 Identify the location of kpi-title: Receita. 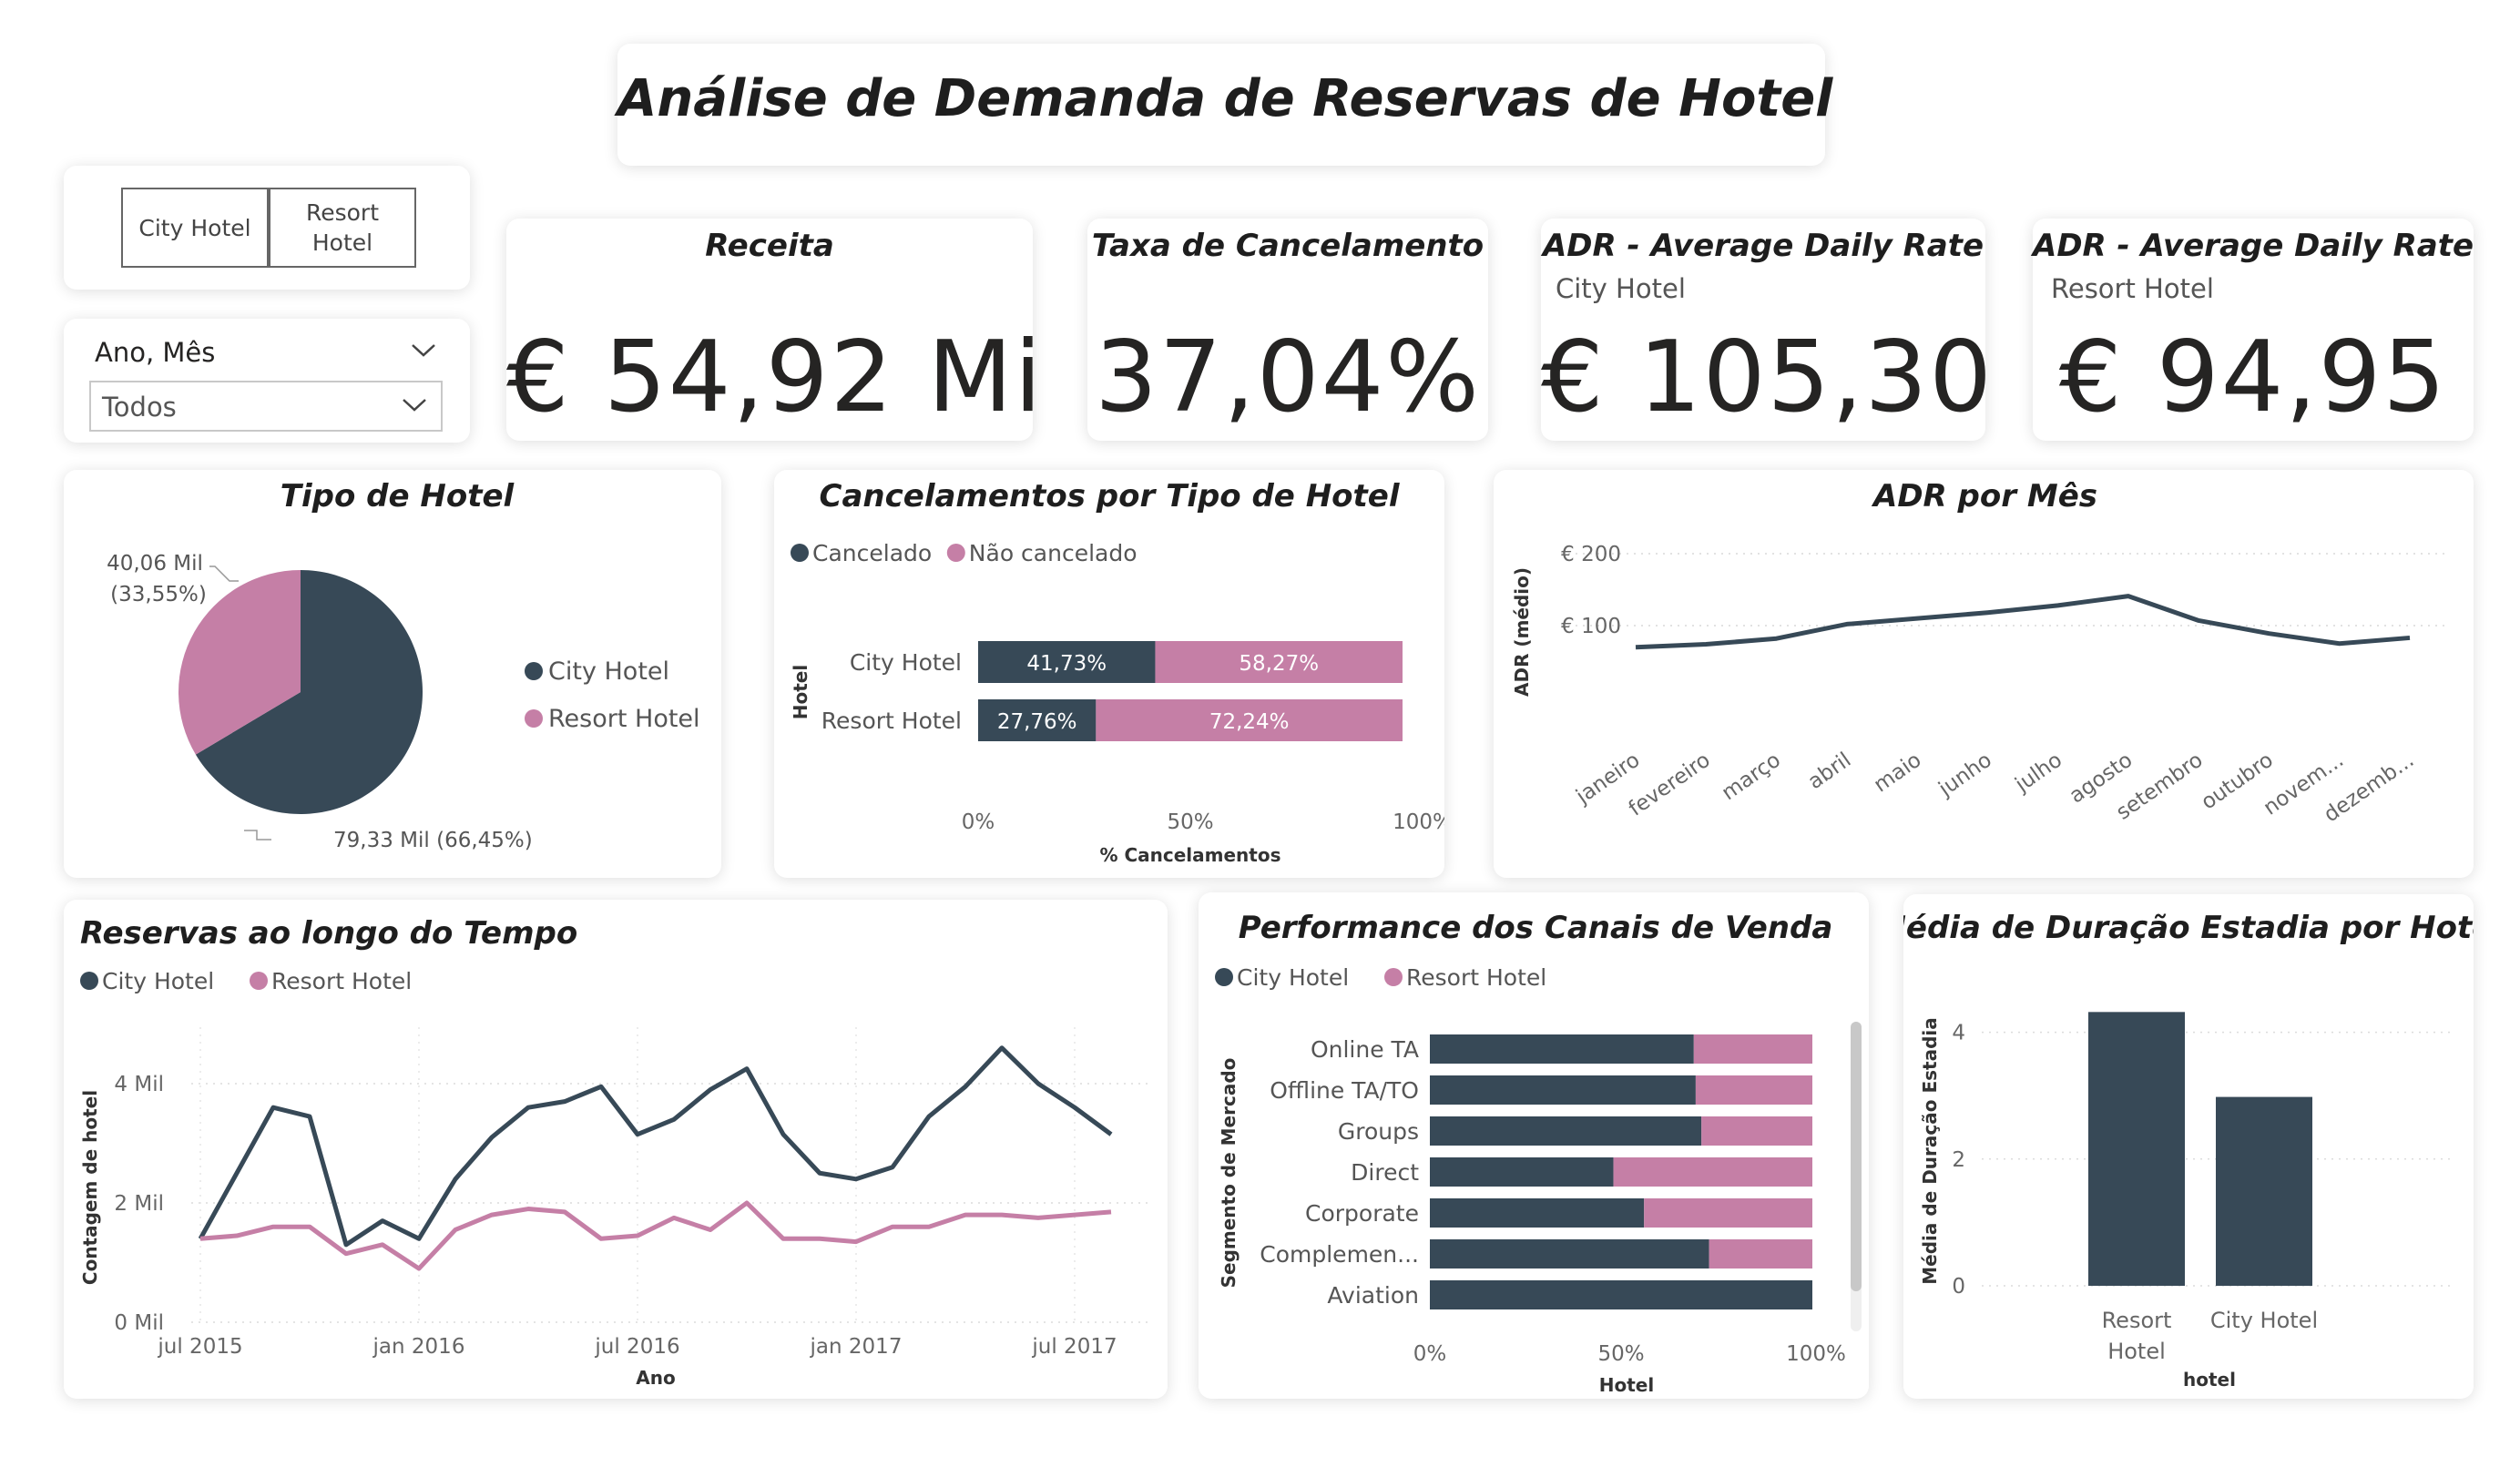
(769, 246).